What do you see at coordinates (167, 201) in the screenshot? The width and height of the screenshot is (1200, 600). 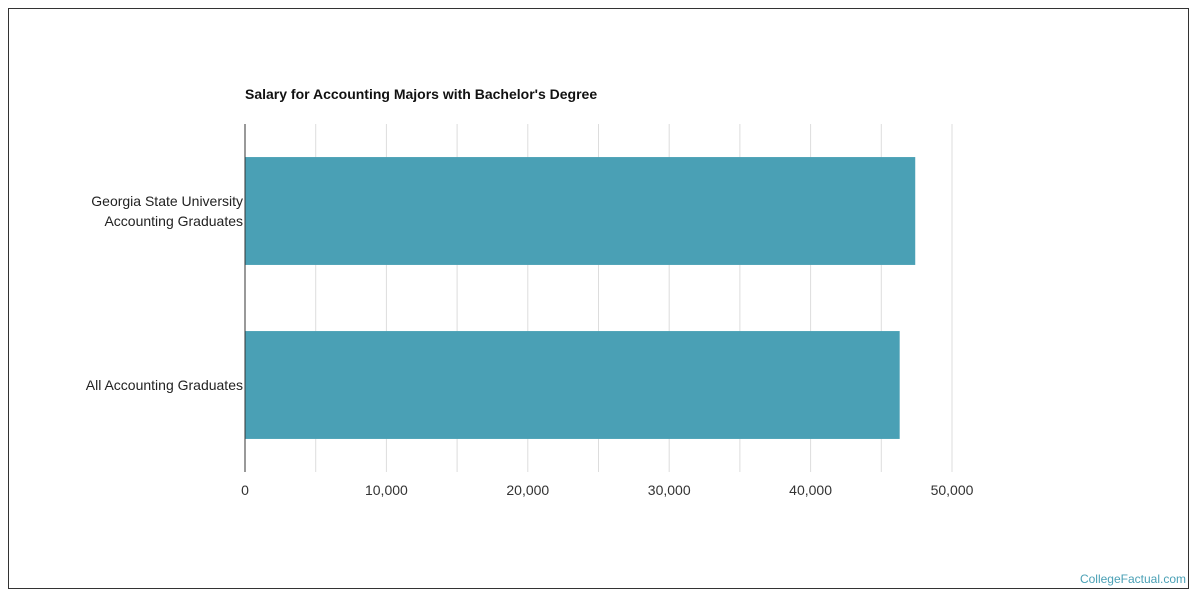 I see `category-label-line: Georgia State University` at bounding box center [167, 201].